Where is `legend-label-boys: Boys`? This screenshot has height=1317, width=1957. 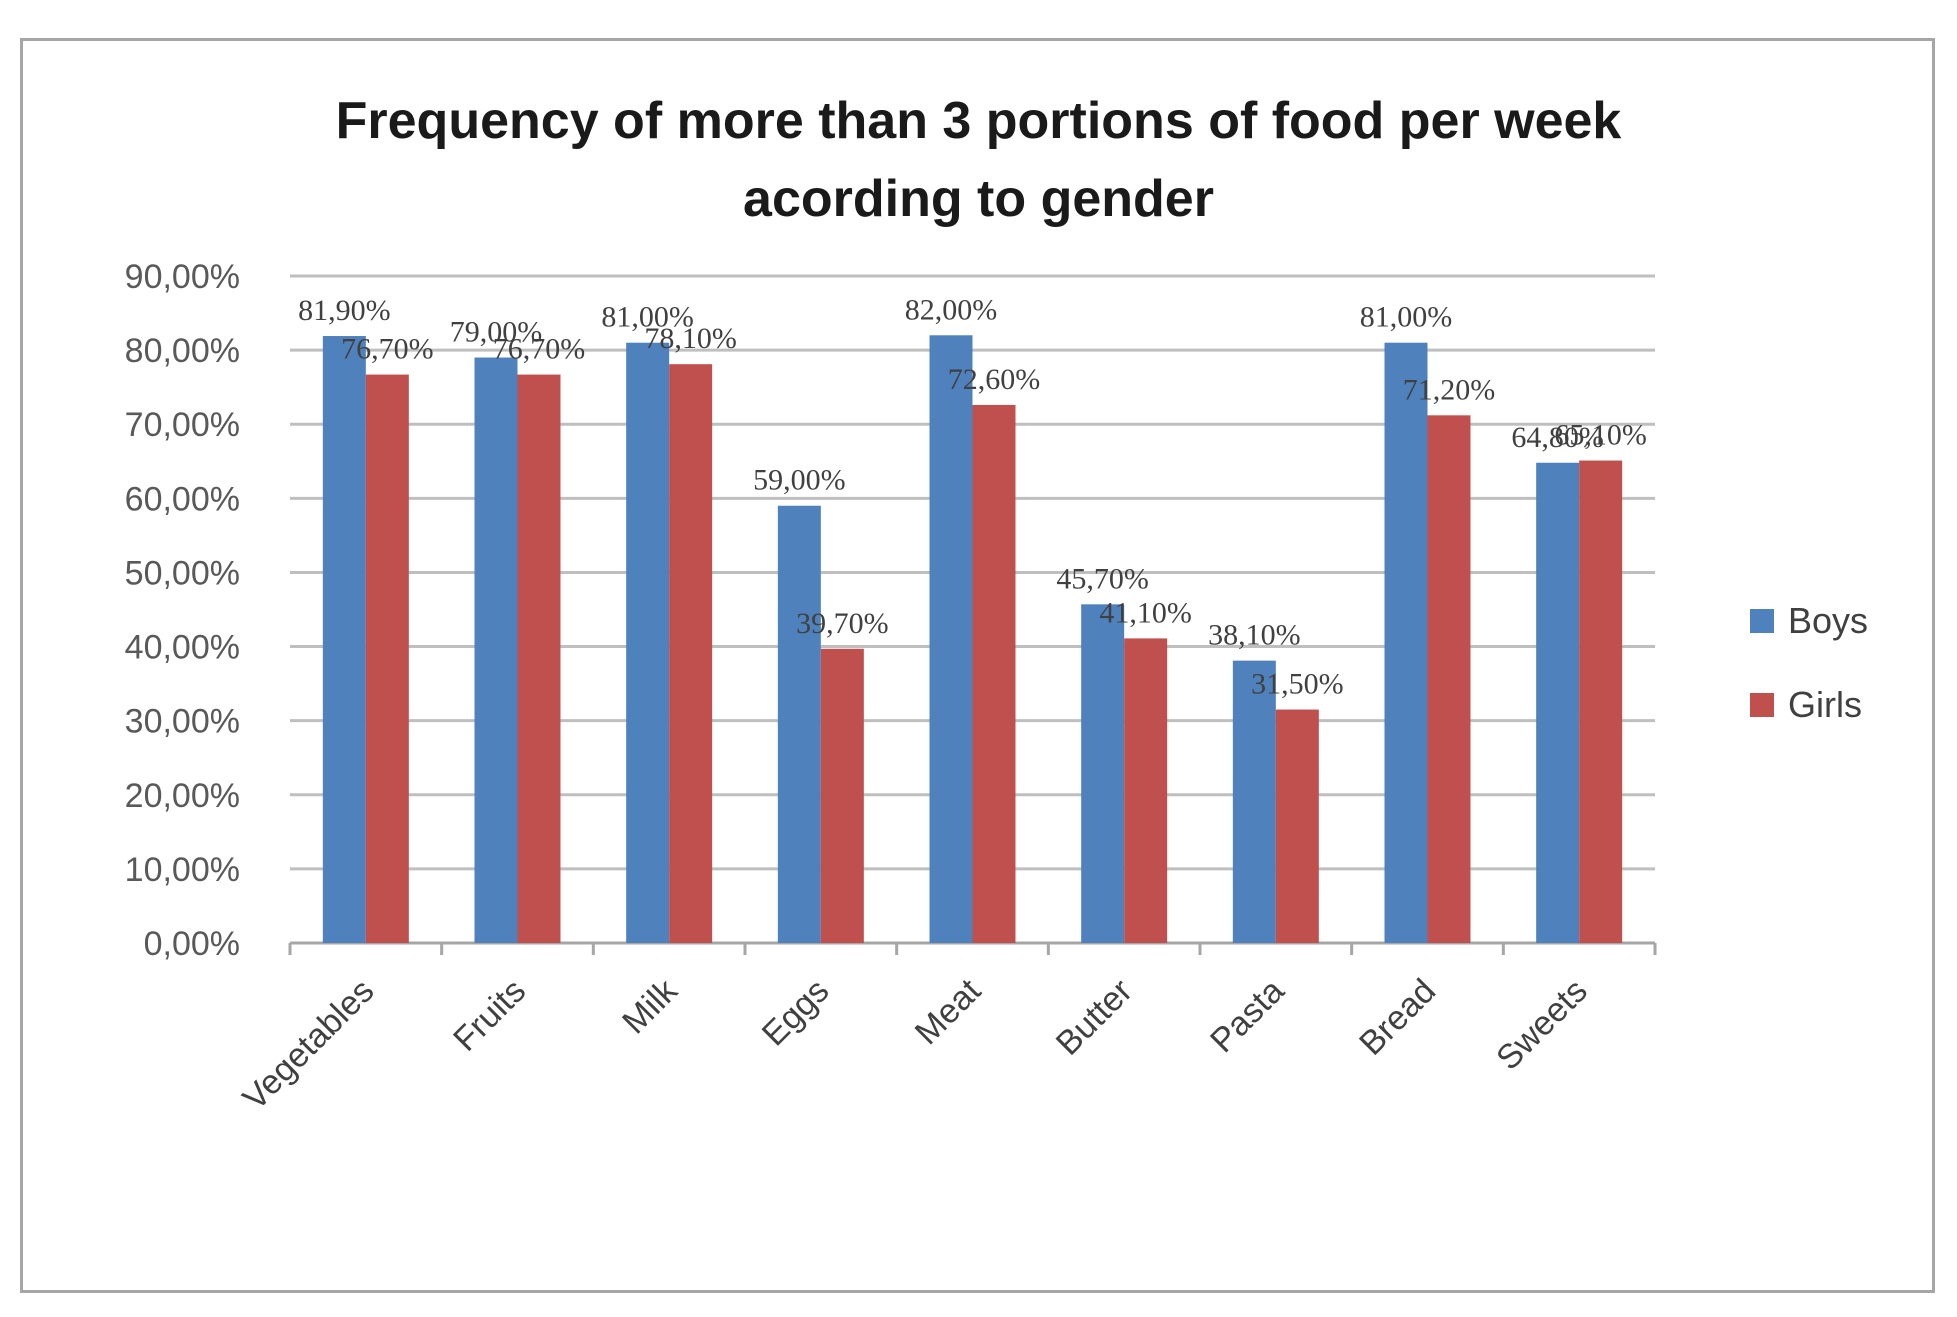 legend-label-boys: Boys is located at coordinates (1828, 620).